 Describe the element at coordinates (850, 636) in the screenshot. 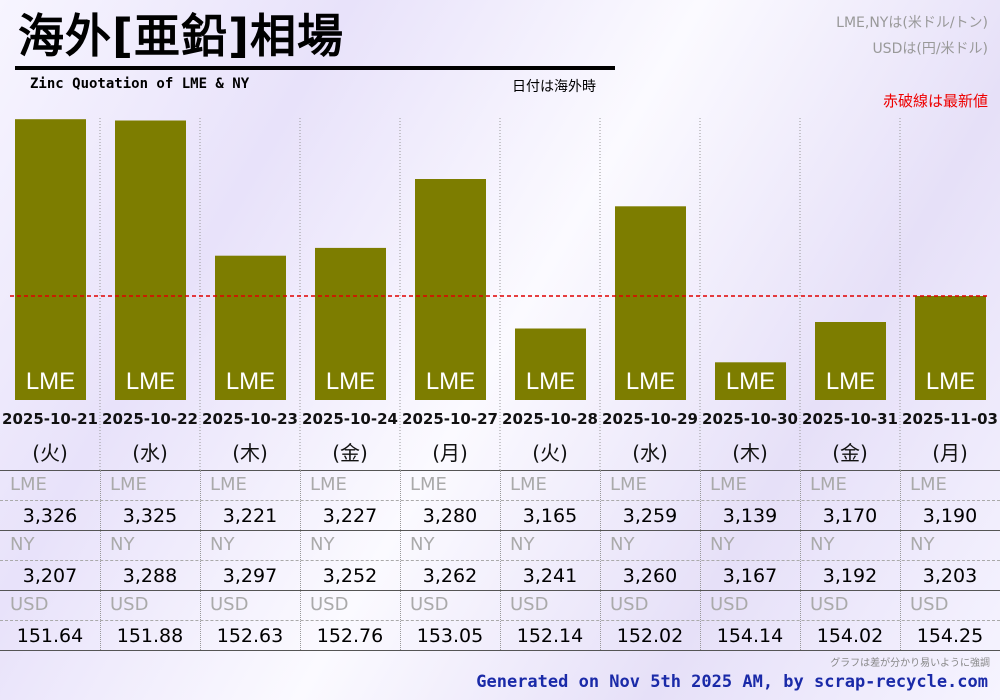

I see `table-cell: 154.02` at that location.